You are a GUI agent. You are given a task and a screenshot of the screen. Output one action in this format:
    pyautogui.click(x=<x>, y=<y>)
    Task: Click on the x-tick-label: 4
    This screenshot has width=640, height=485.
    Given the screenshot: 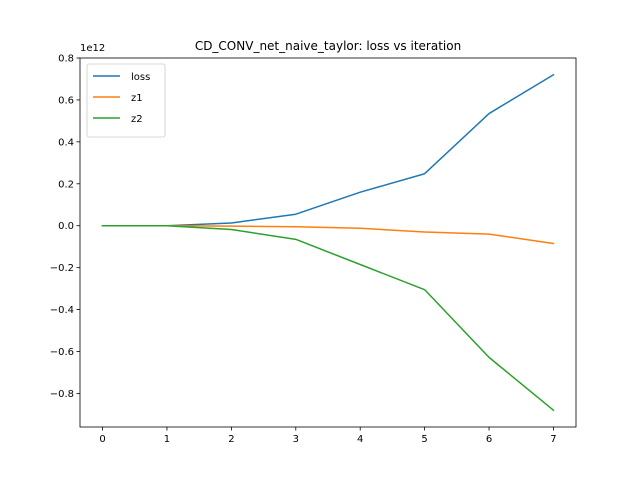 What is the action you would take?
    pyautogui.click(x=360, y=439)
    